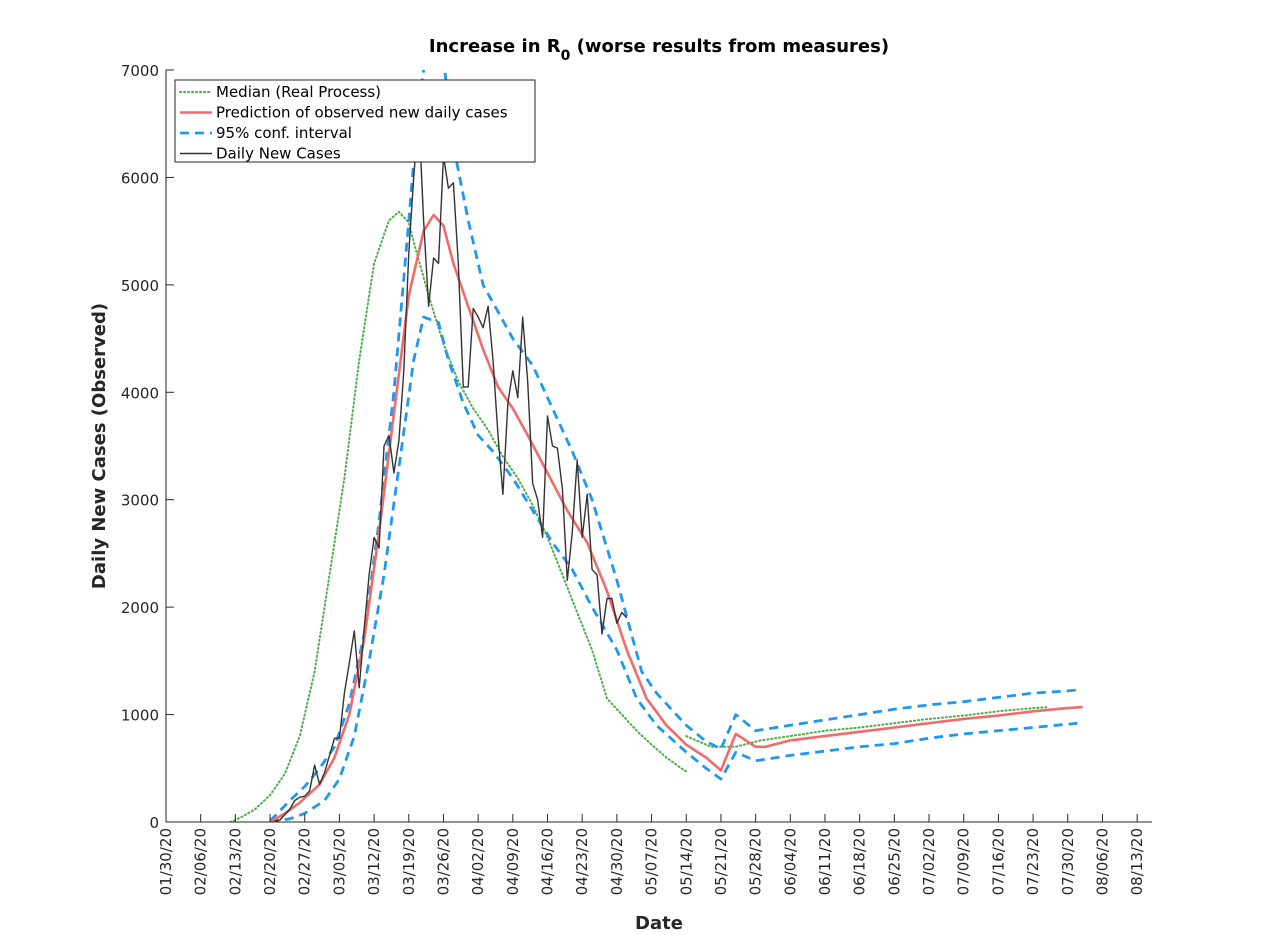  What do you see at coordinates (99, 446) in the screenshot?
I see `y-axis-title: Daily New Cases (Observed)` at bounding box center [99, 446].